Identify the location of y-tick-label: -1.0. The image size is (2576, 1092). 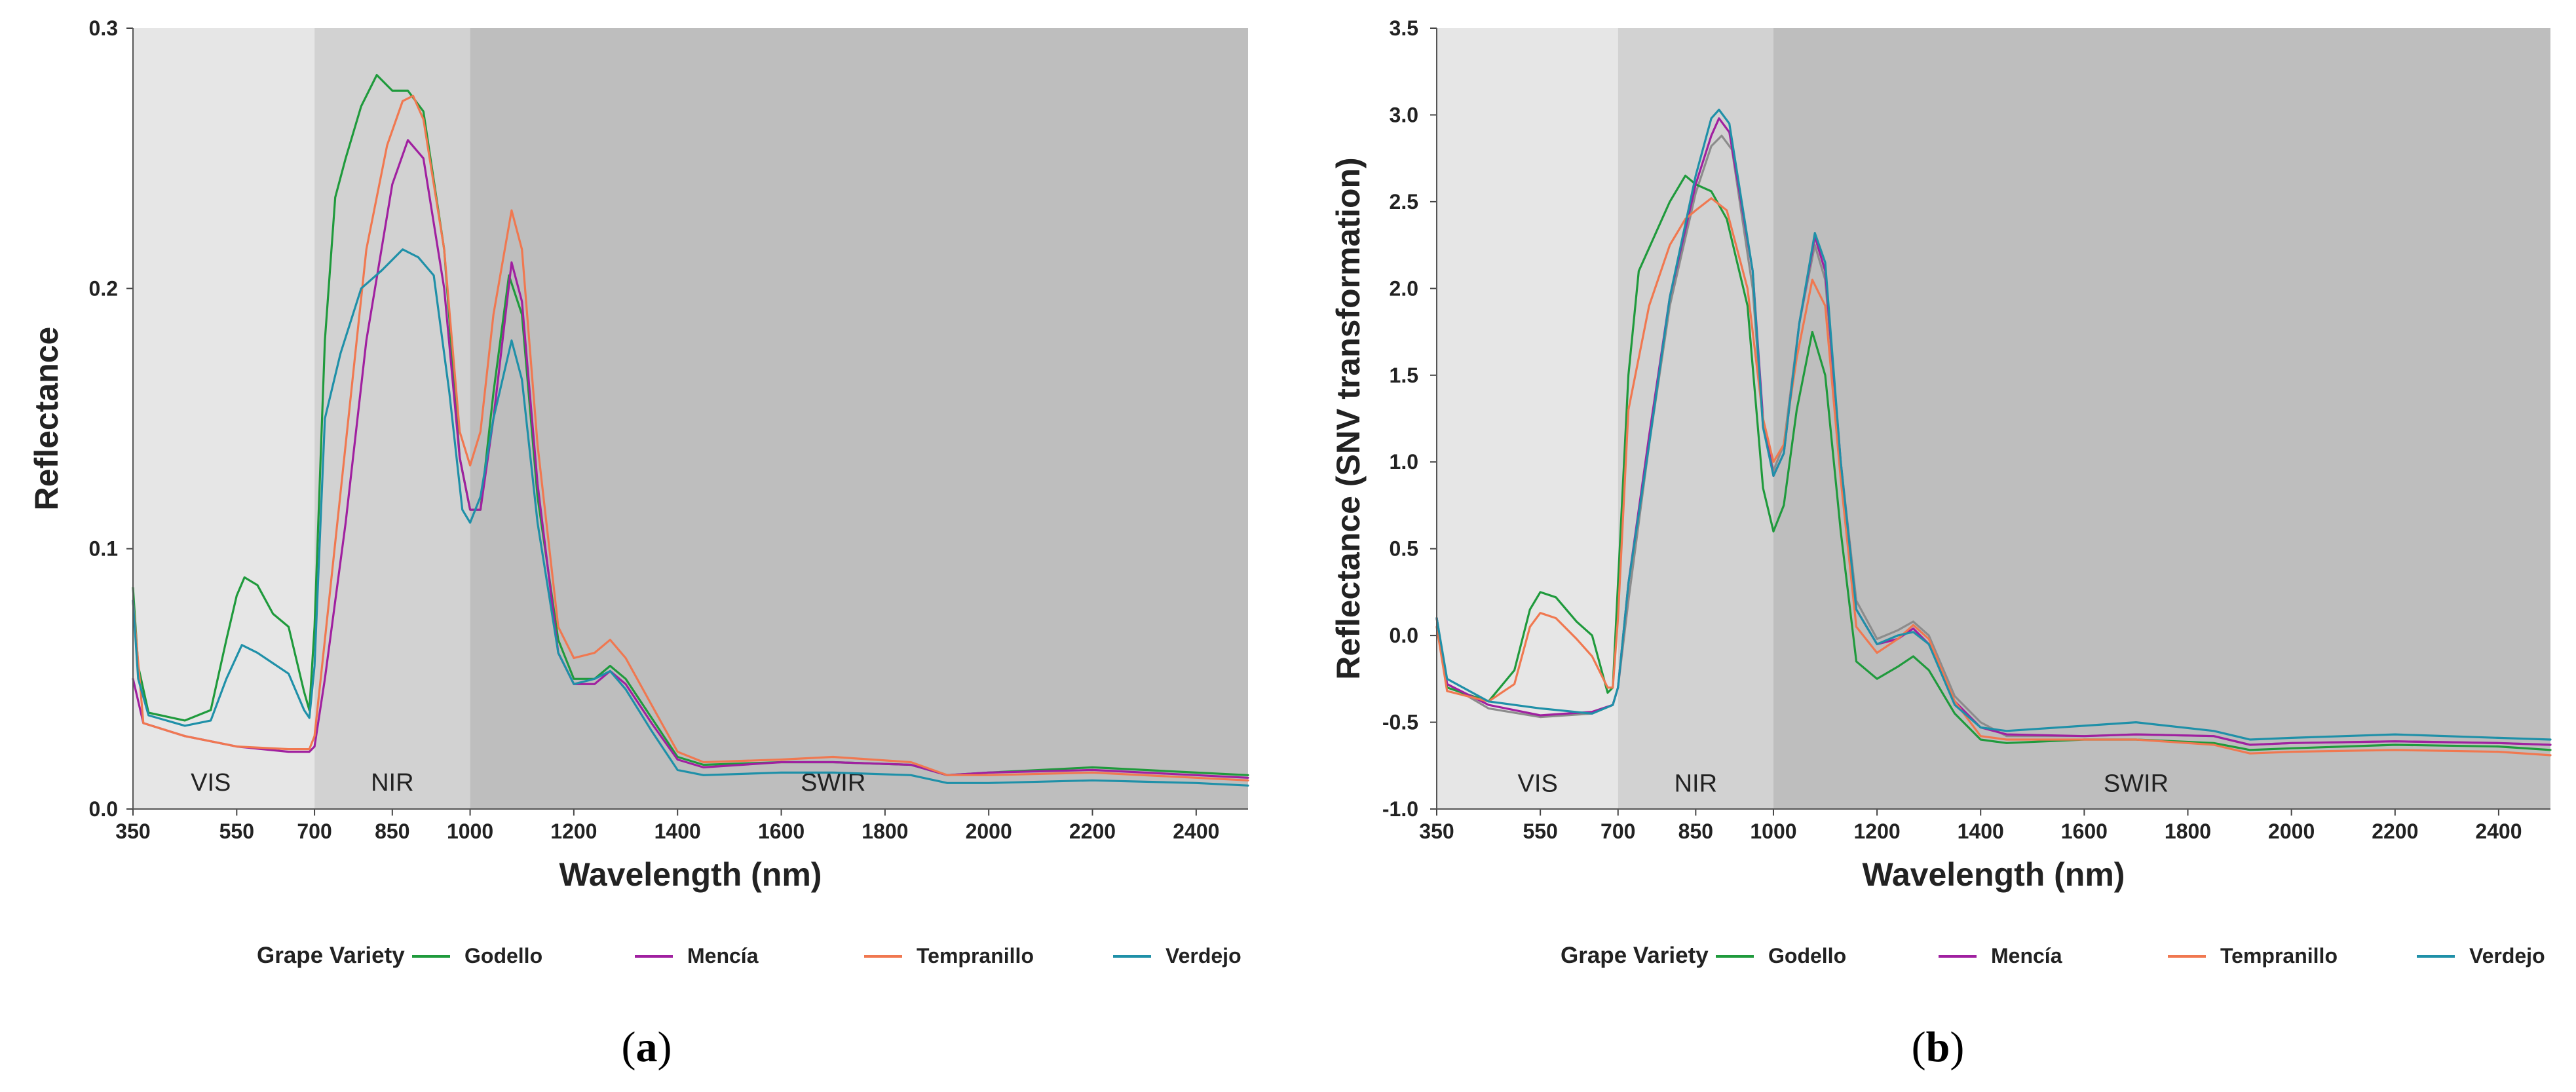
(1400, 809).